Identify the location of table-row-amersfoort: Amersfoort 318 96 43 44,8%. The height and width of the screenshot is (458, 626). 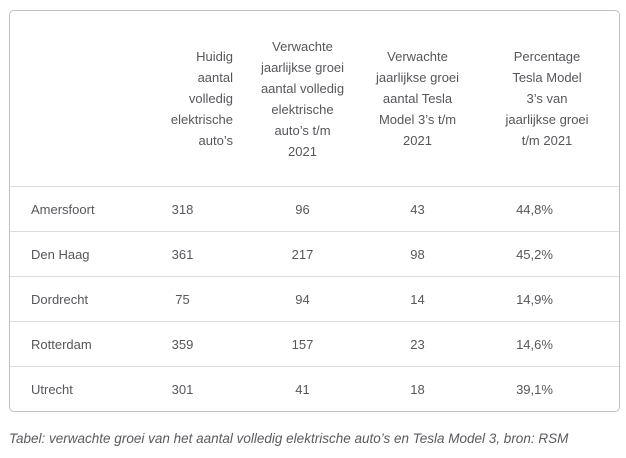
(314, 208).